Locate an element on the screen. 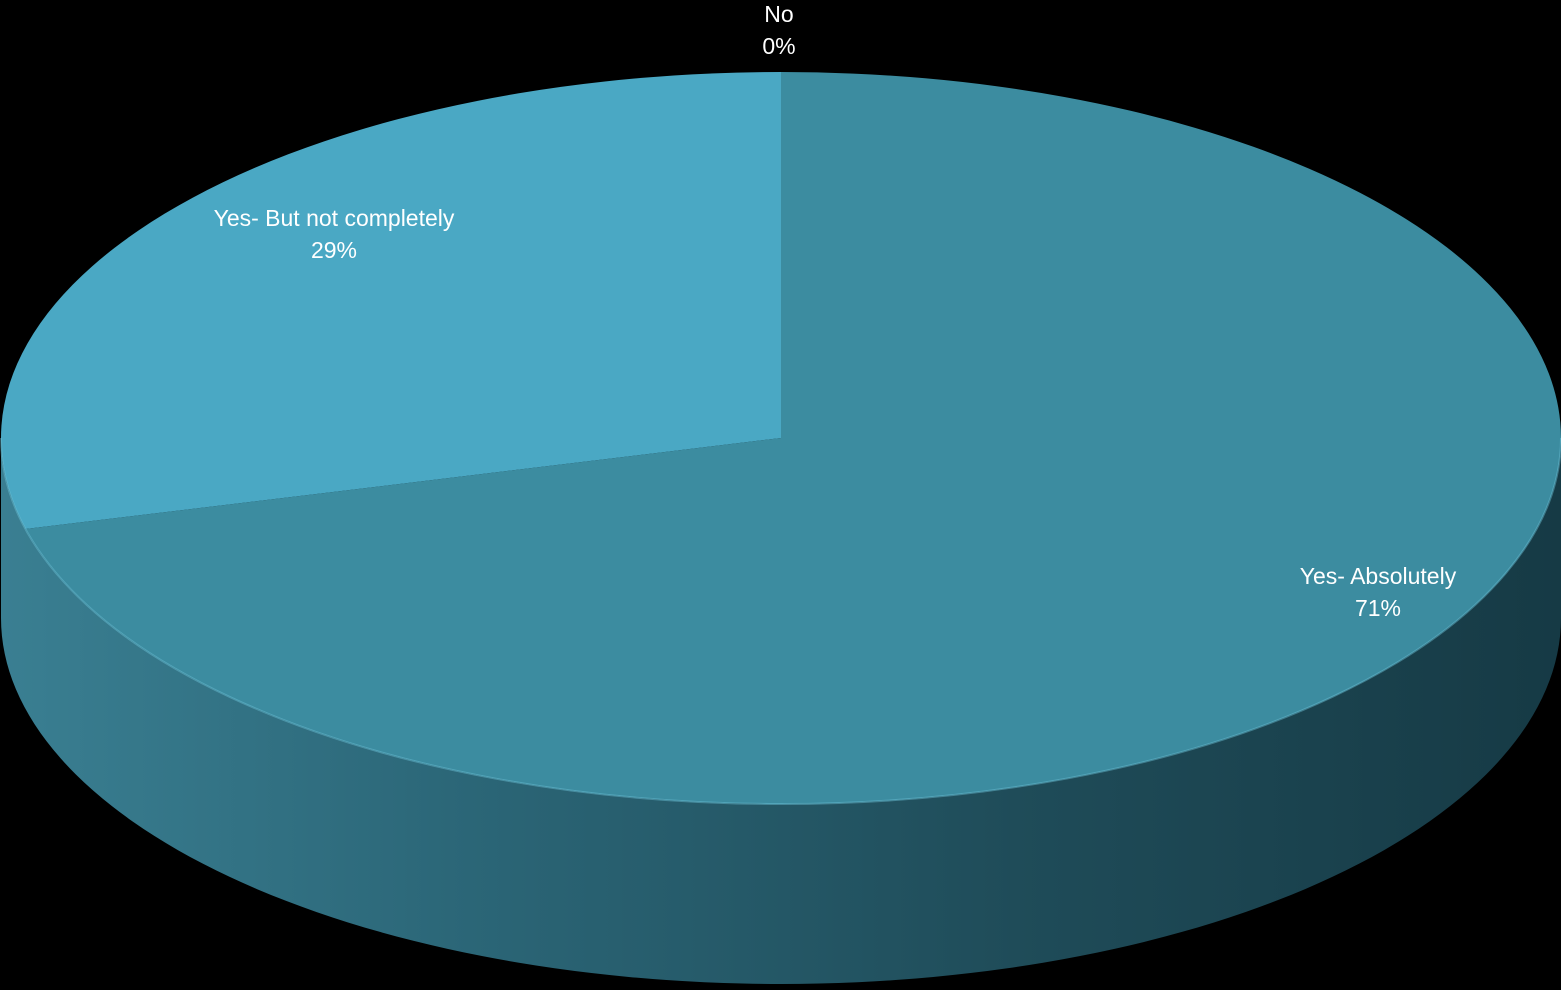 This screenshot has width=1561, height=990. slice-label-no: No is located at coordinates (778, 14).